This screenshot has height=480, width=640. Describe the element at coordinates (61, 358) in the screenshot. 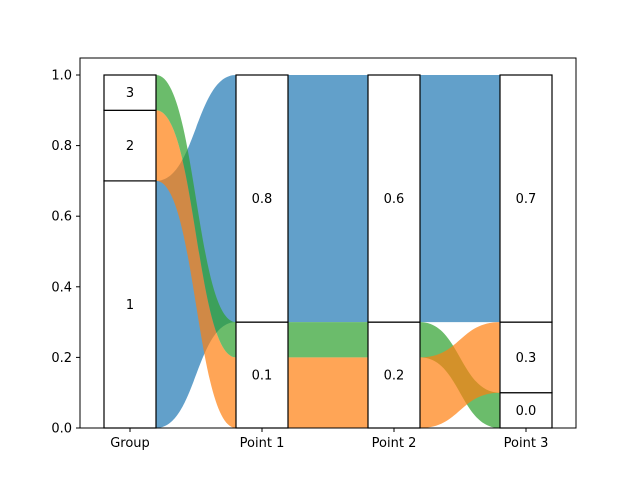

I see `y-tick-label: 0.2` at that location.